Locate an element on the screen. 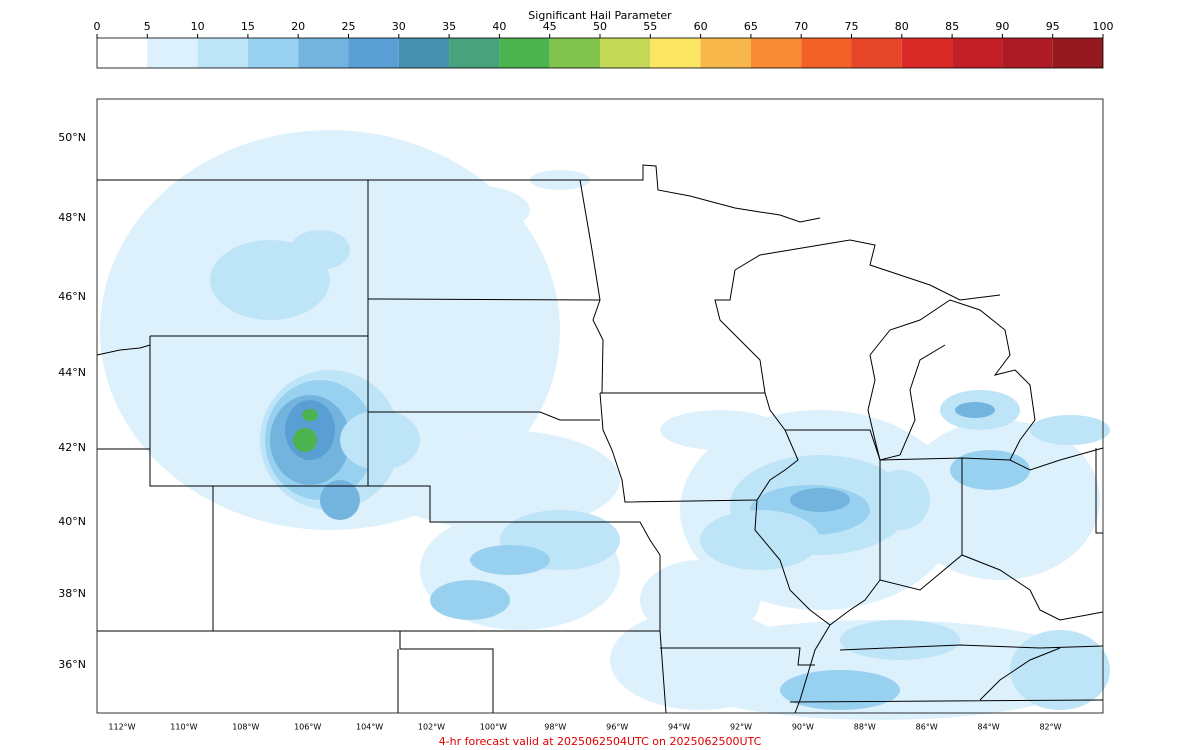  lon-label: 88°W is located at coordinates (865, 727).